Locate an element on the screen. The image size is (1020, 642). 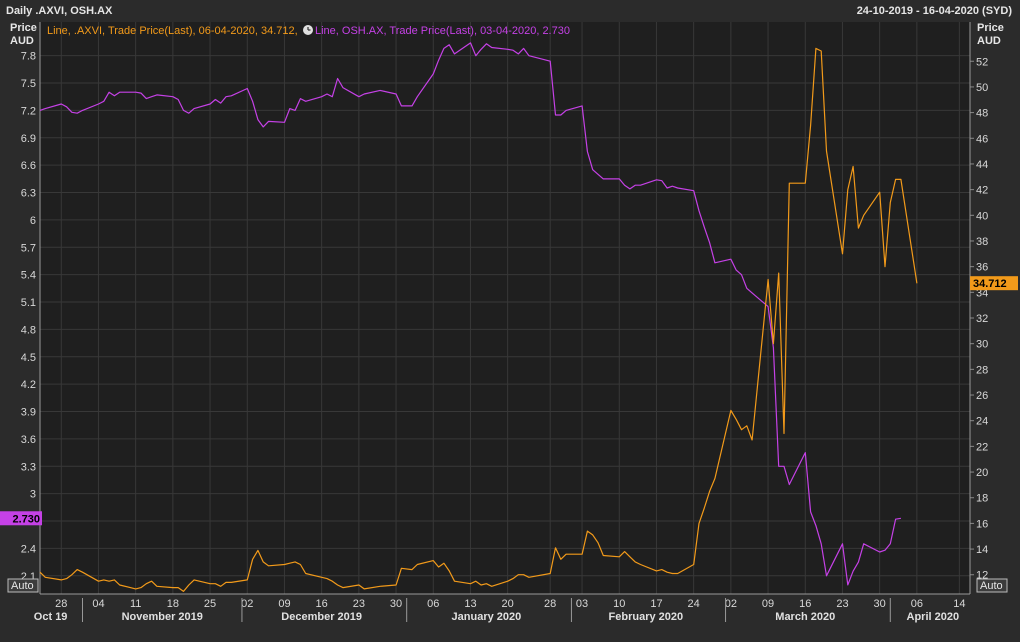
auto-left-button: Auto is located at coordinates (23, 585).